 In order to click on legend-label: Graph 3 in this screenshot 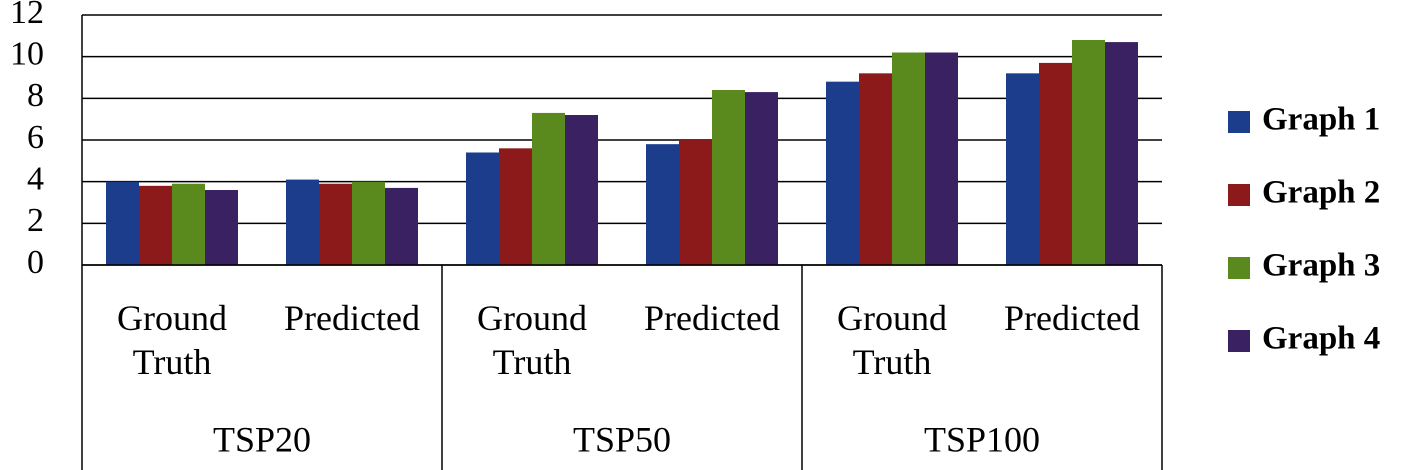, I will do `click(1321, 266)`.